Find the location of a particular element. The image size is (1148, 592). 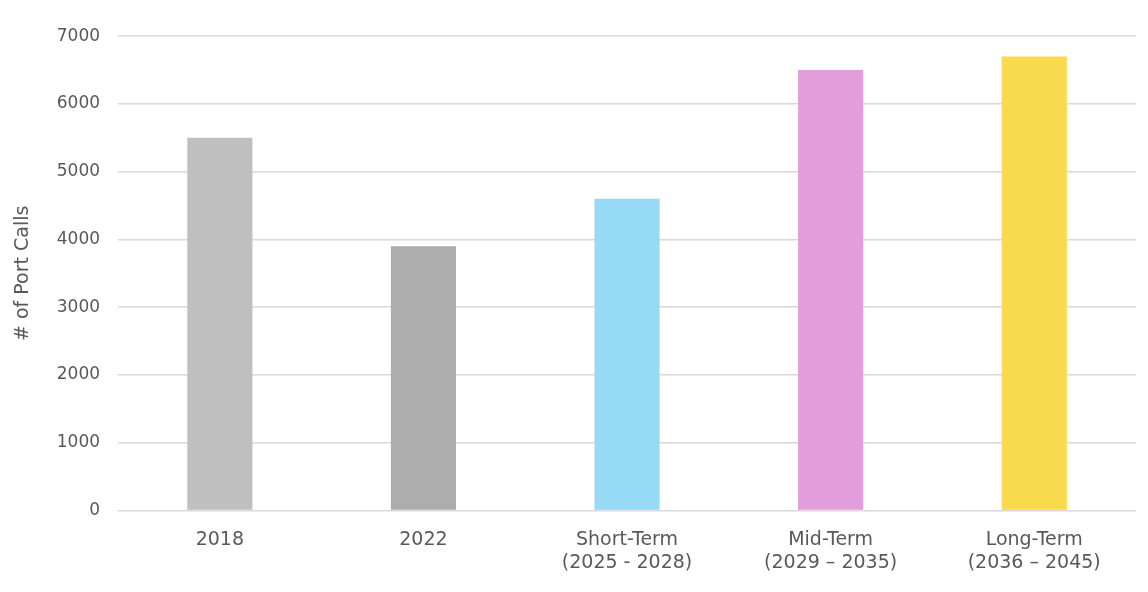

y-tick-label: 3000 is located at coordinates (78, 305).